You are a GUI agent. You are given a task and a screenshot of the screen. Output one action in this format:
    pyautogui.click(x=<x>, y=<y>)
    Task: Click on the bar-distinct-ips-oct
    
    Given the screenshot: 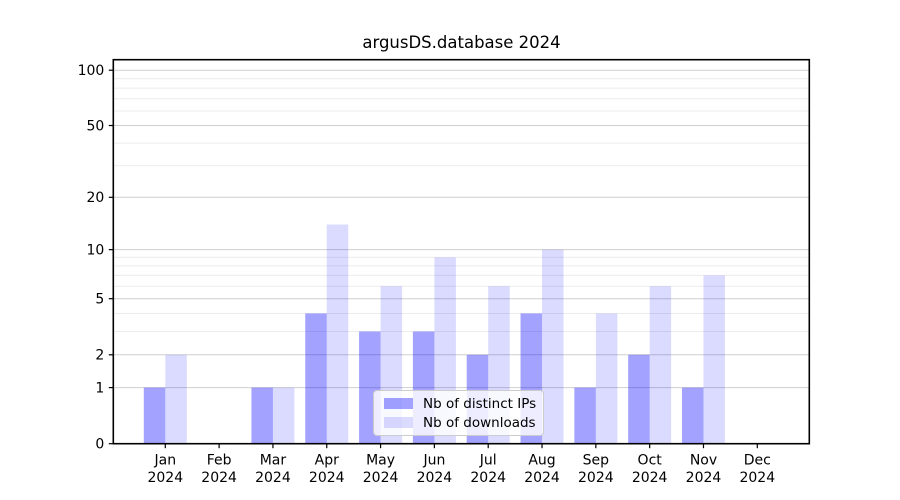 What is the action you would take?
    pyautogui.click(x=639, y=399)
    